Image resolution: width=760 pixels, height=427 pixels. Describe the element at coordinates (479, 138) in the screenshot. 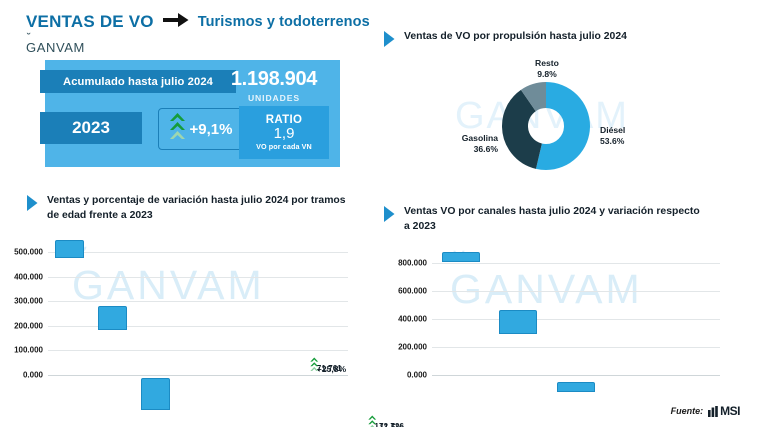

I see `donut-label-gasolina-name: Gasolina` at that location.